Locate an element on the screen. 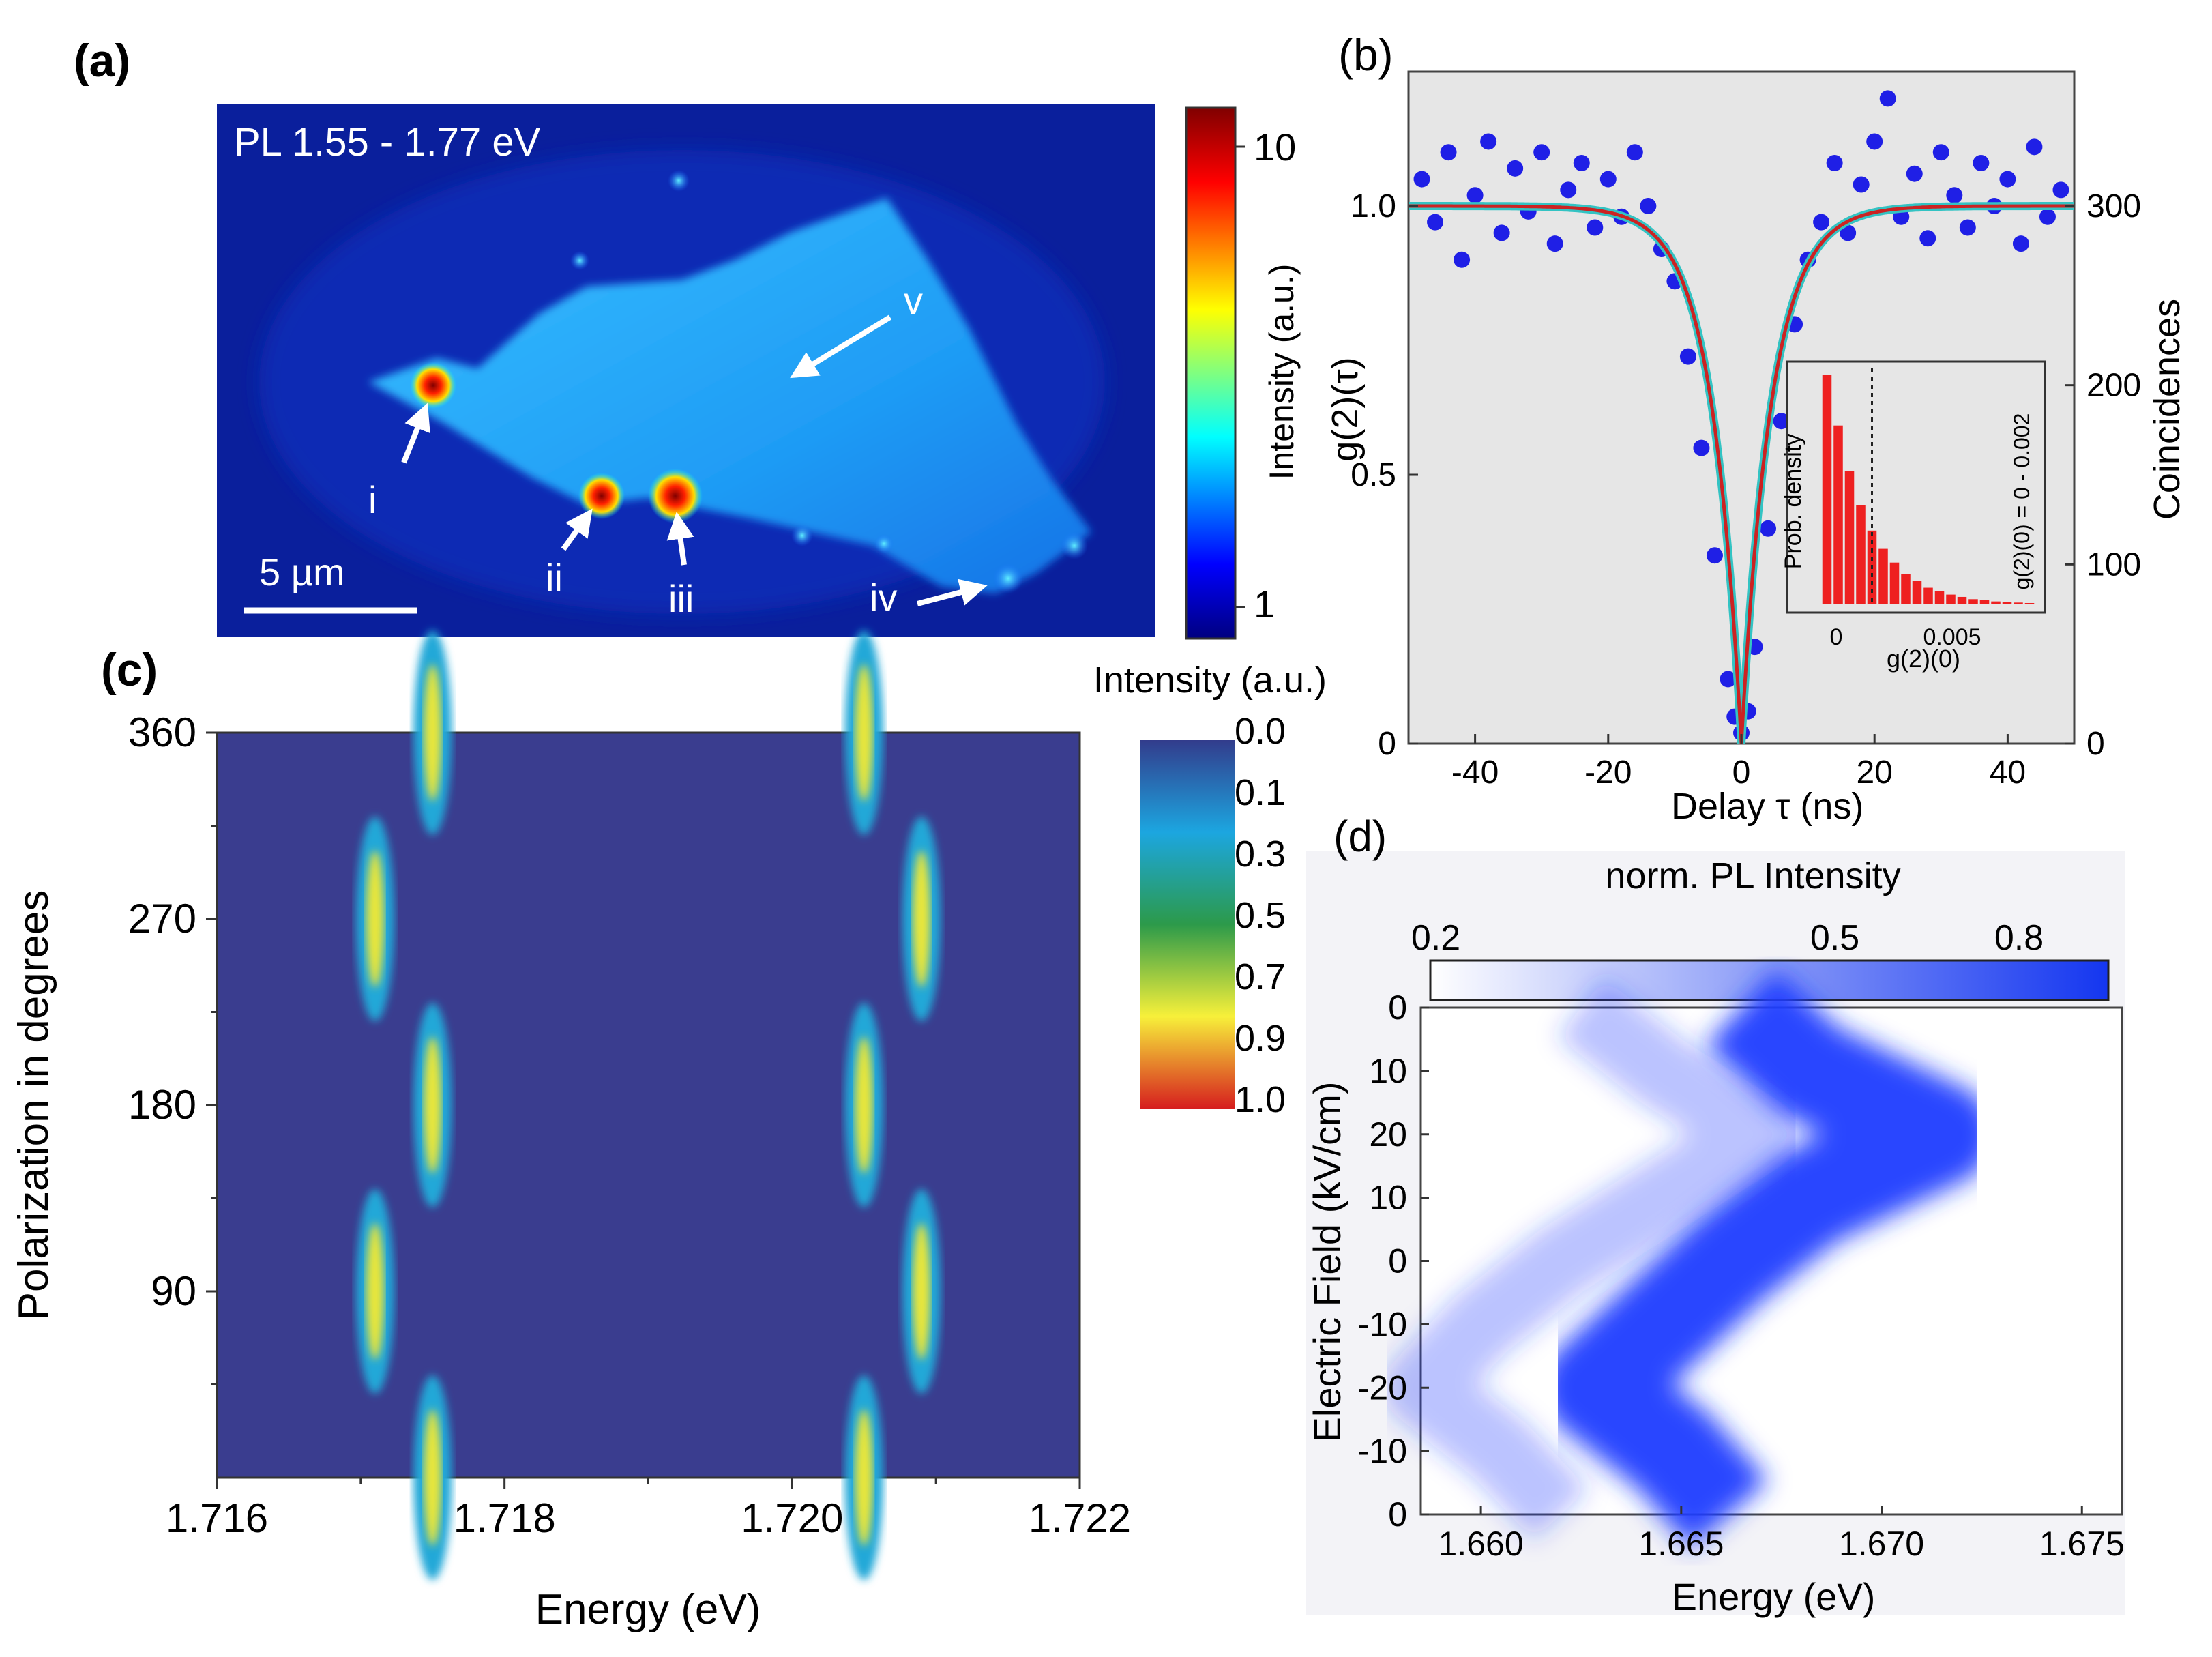 The height and width of the screenshot is (1657, 2212). y-tick-label: 1.0 is located at coordinates (1373, 206).